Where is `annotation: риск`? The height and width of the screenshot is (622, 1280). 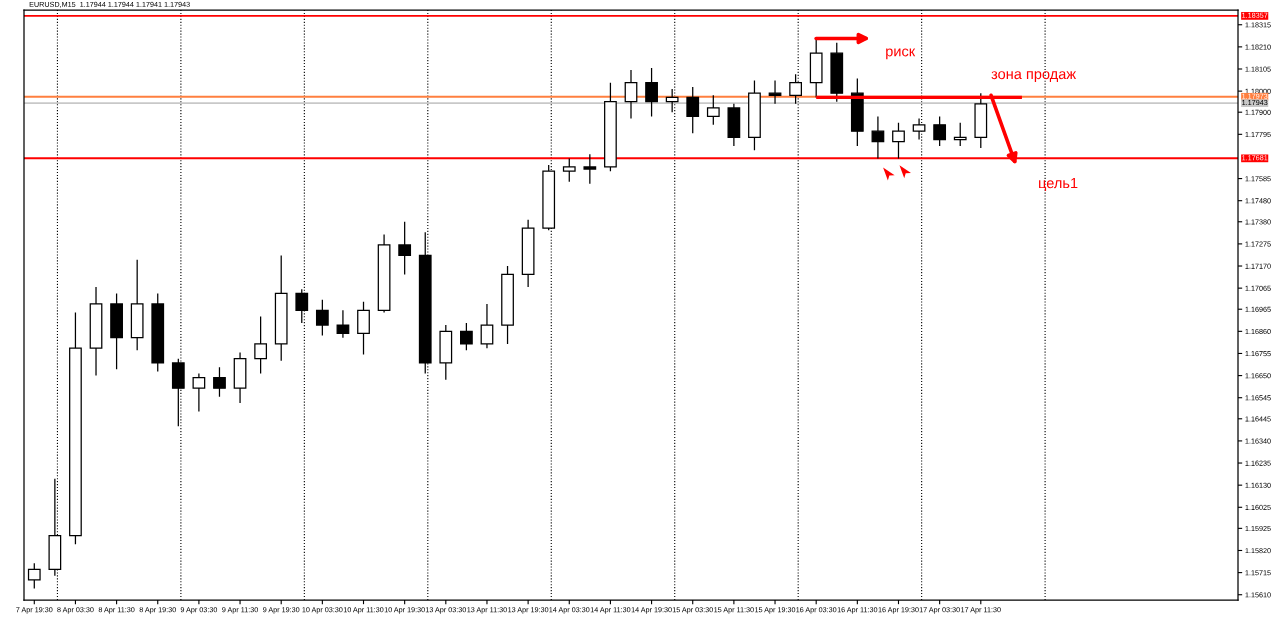 annotation: риск is located at coordinates (901, 54).